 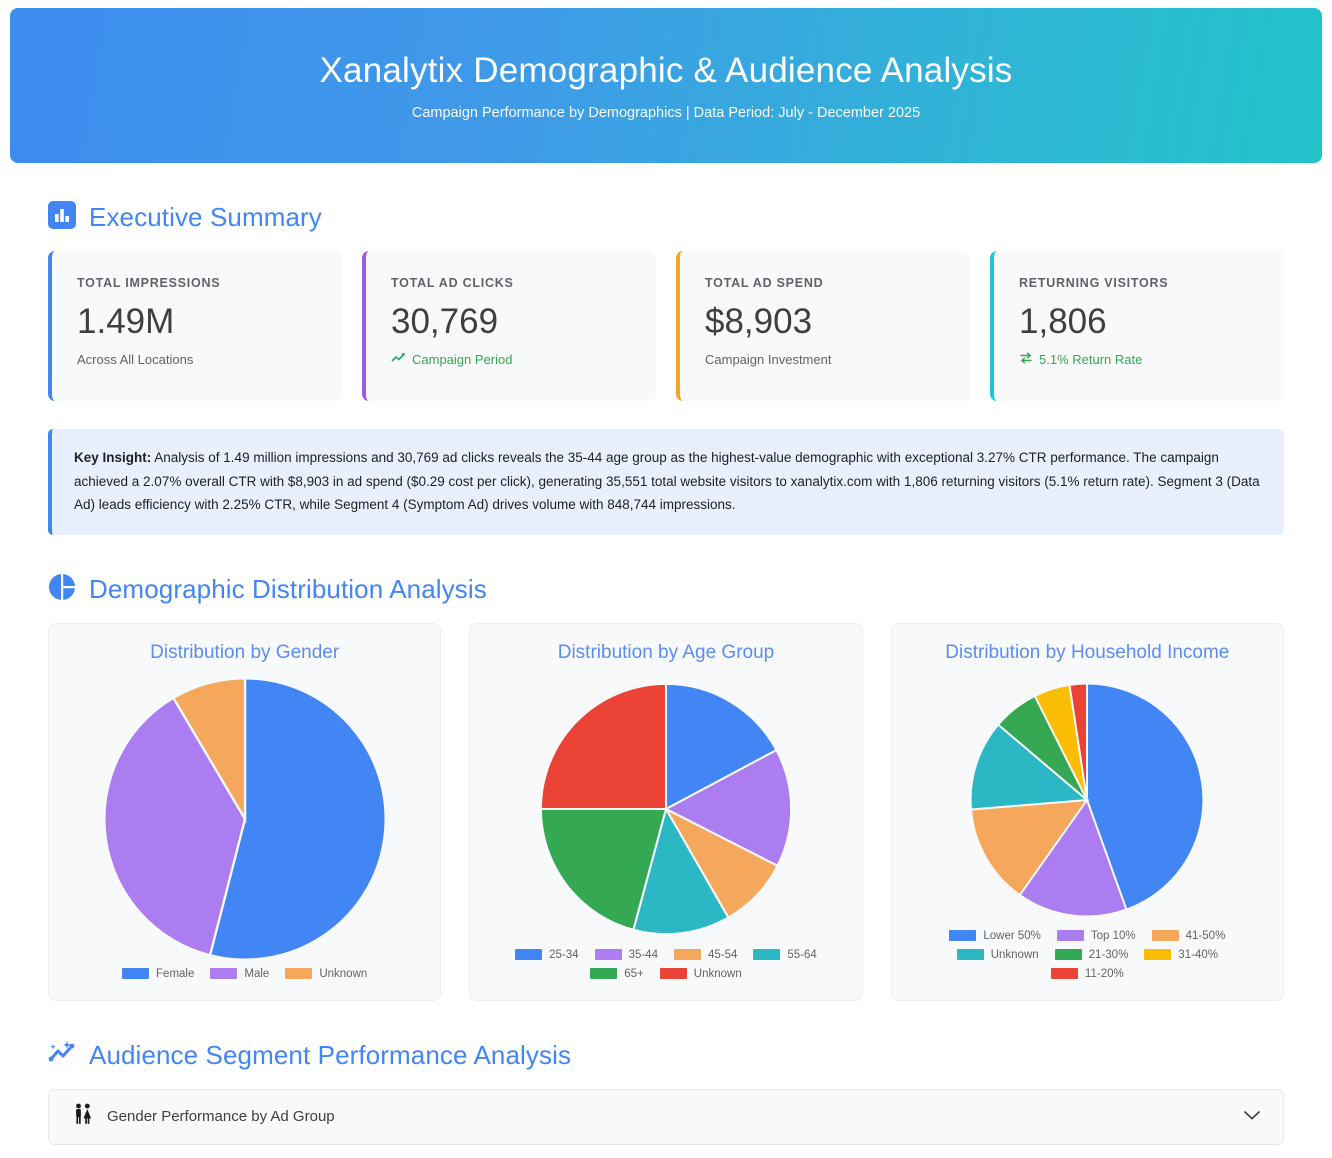 What do you see at coordinates (452, 283) in the screenshot?
I see `kpi-label: TOTAL AD CLICKS` at bounding box center [452, 283].